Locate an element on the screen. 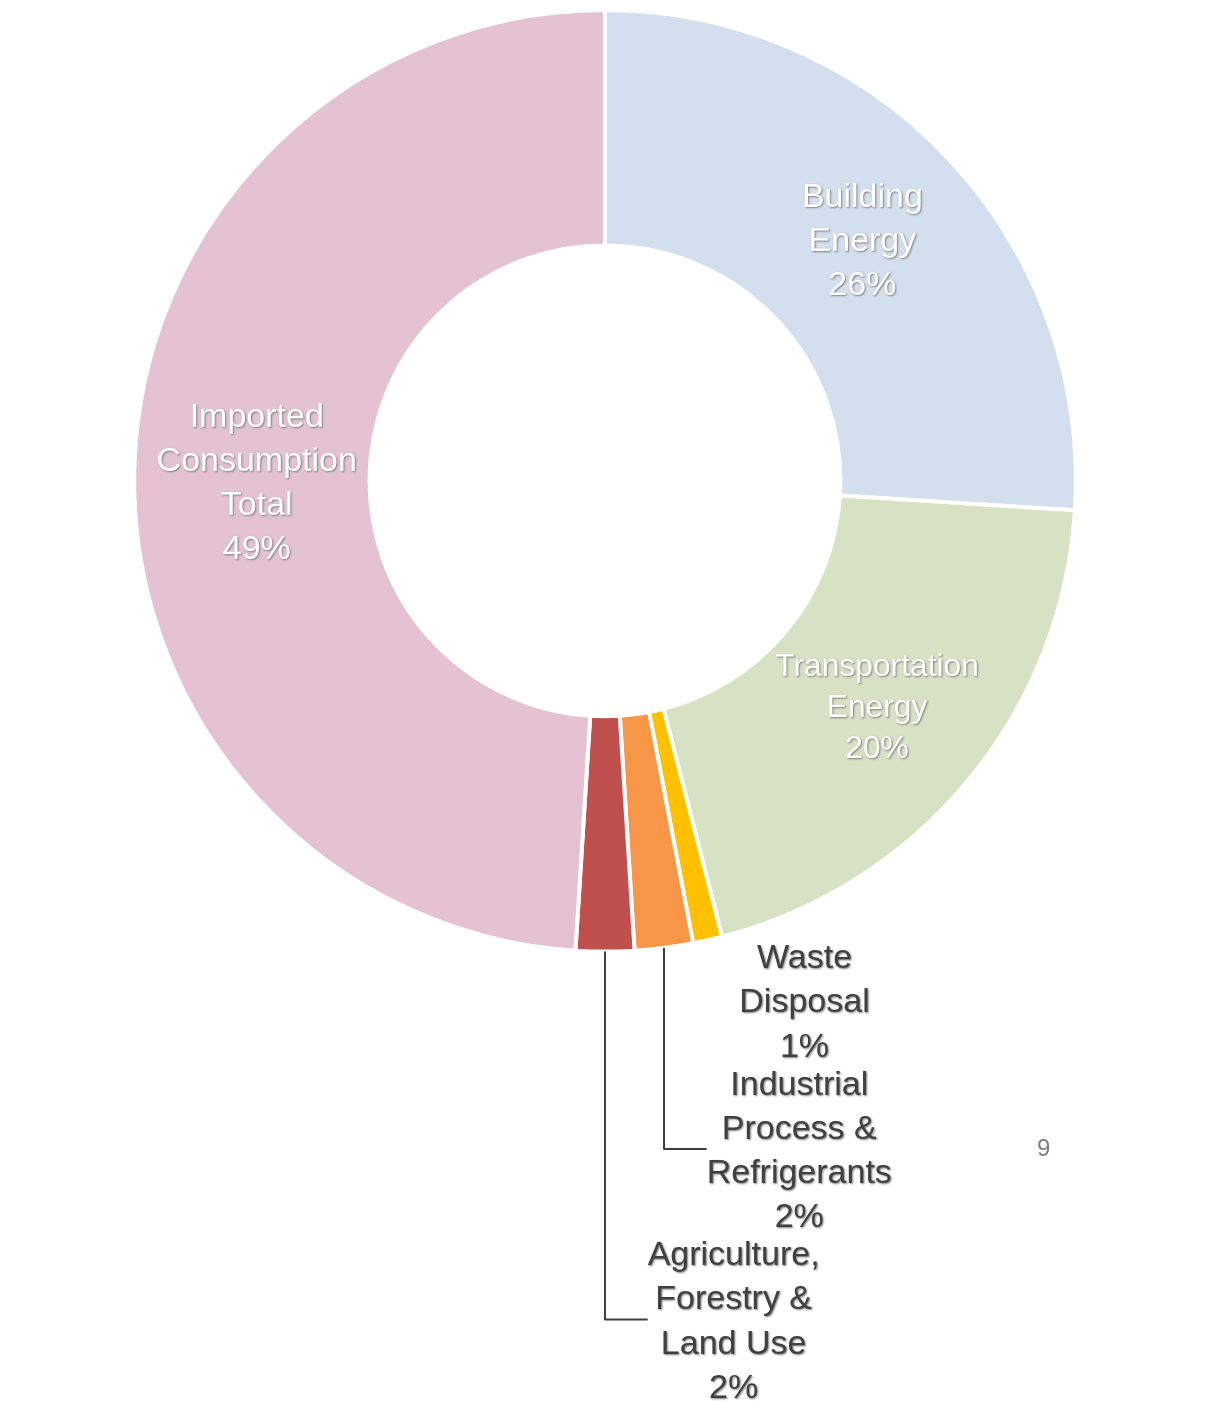  text: 9 is located at coordinates (1044, 1147).